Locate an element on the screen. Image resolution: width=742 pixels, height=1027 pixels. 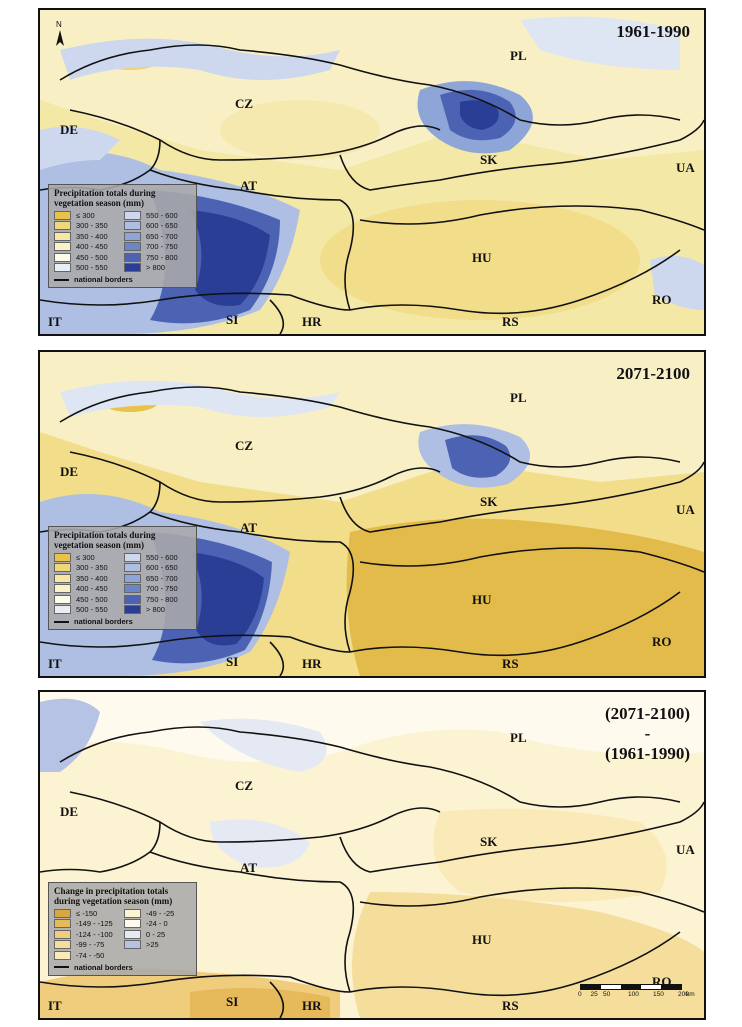
period-line: (1961-1990) is located at coordinates (647, 753).